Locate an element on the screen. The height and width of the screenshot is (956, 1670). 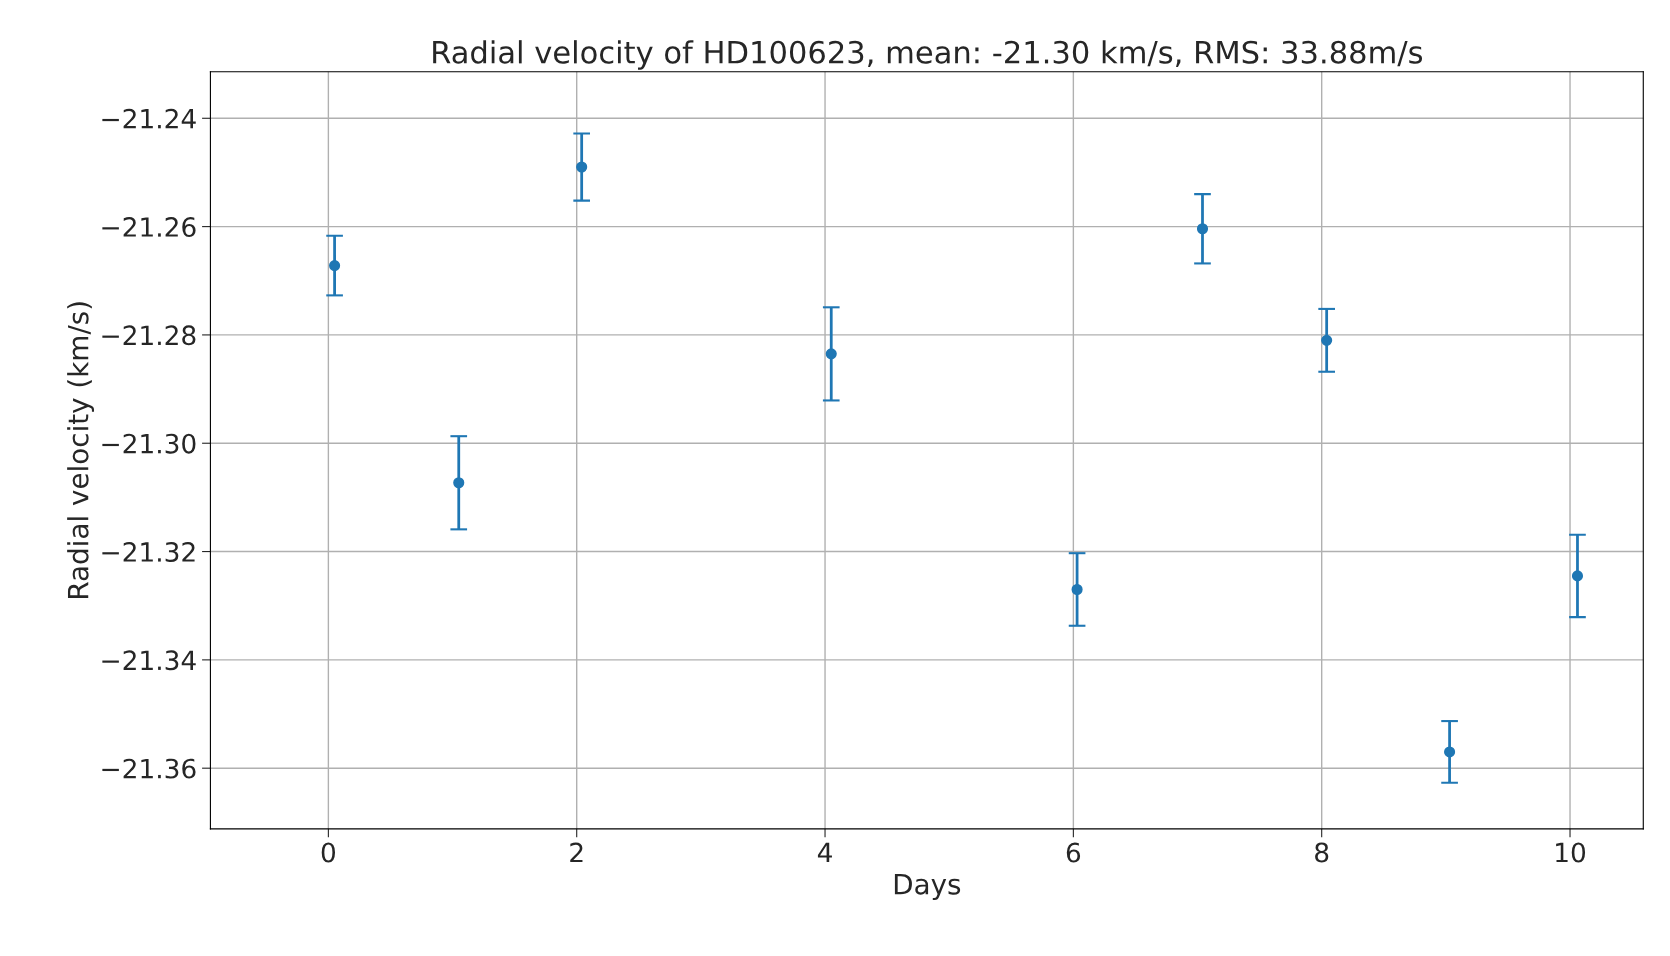
y-tick-label: −21.24 is located at coordinates (149, 118).